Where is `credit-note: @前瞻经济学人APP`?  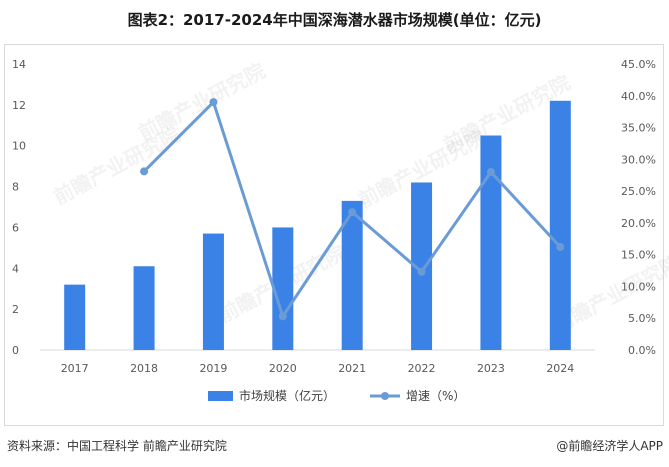 credit-note: @前瞻经济学人APP is located at coordinates (609, 446).